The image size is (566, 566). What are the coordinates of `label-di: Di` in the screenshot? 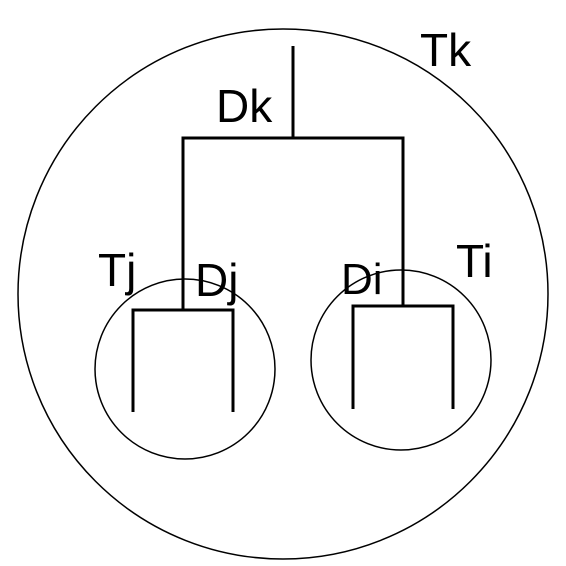 It's located at (362, 279).